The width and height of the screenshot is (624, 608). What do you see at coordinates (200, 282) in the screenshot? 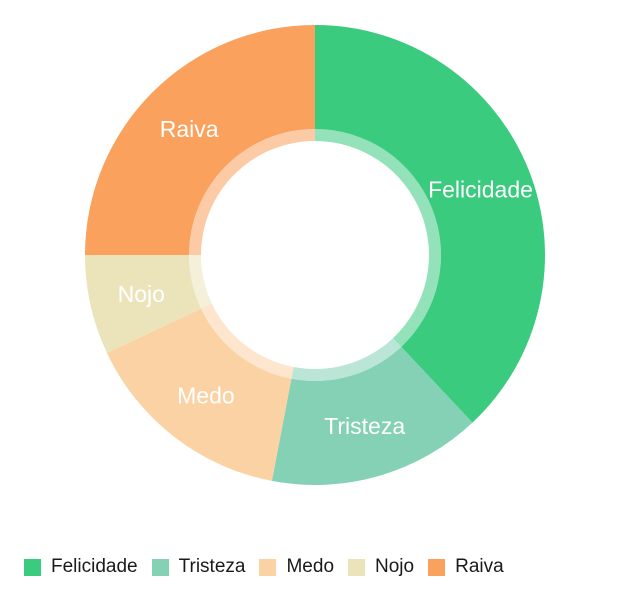
I see `slice-inner-band-nojo` at bounding box center [200, 282].